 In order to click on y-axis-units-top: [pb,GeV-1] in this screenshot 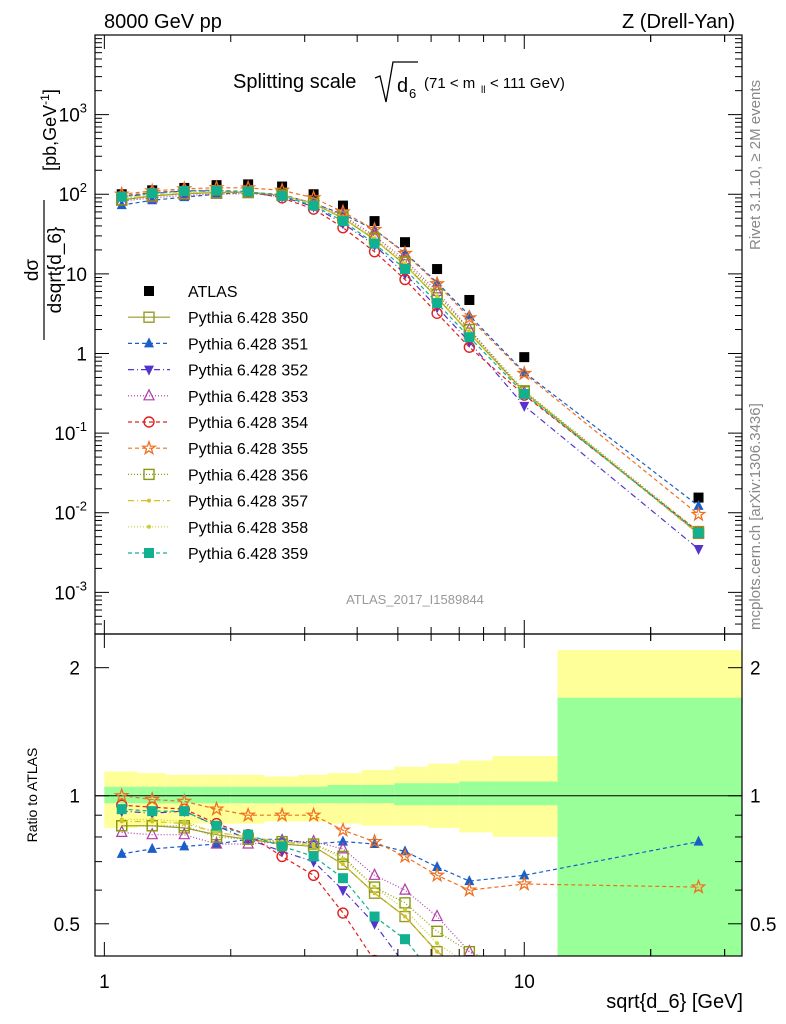, I will do `click(49, 130)`.